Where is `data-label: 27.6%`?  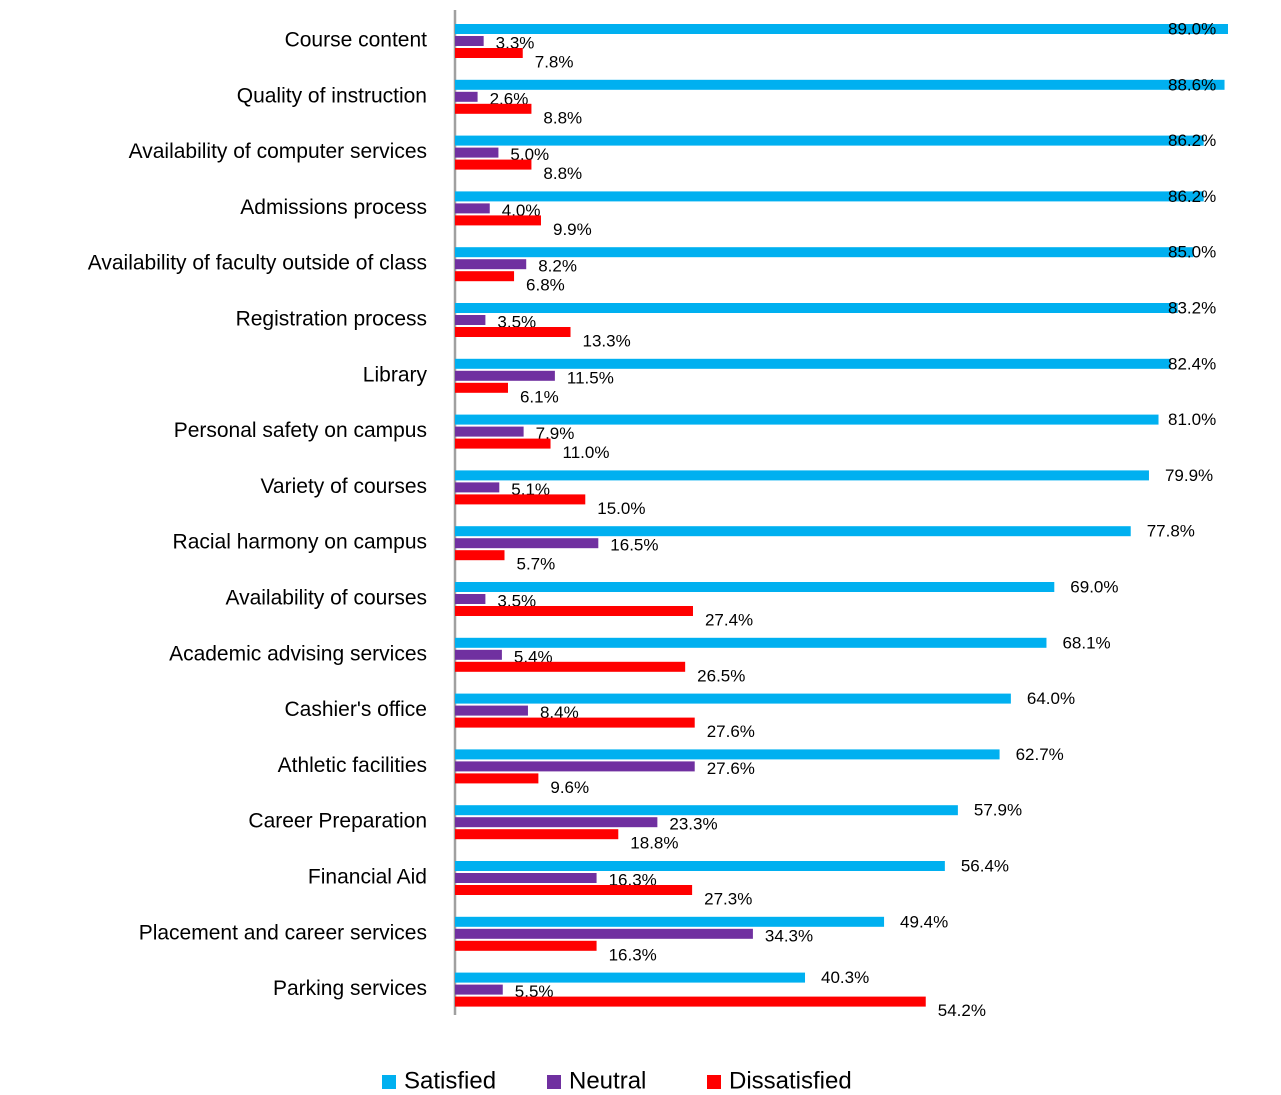
data-label: 27.6% is located at coordinates (731, 731).